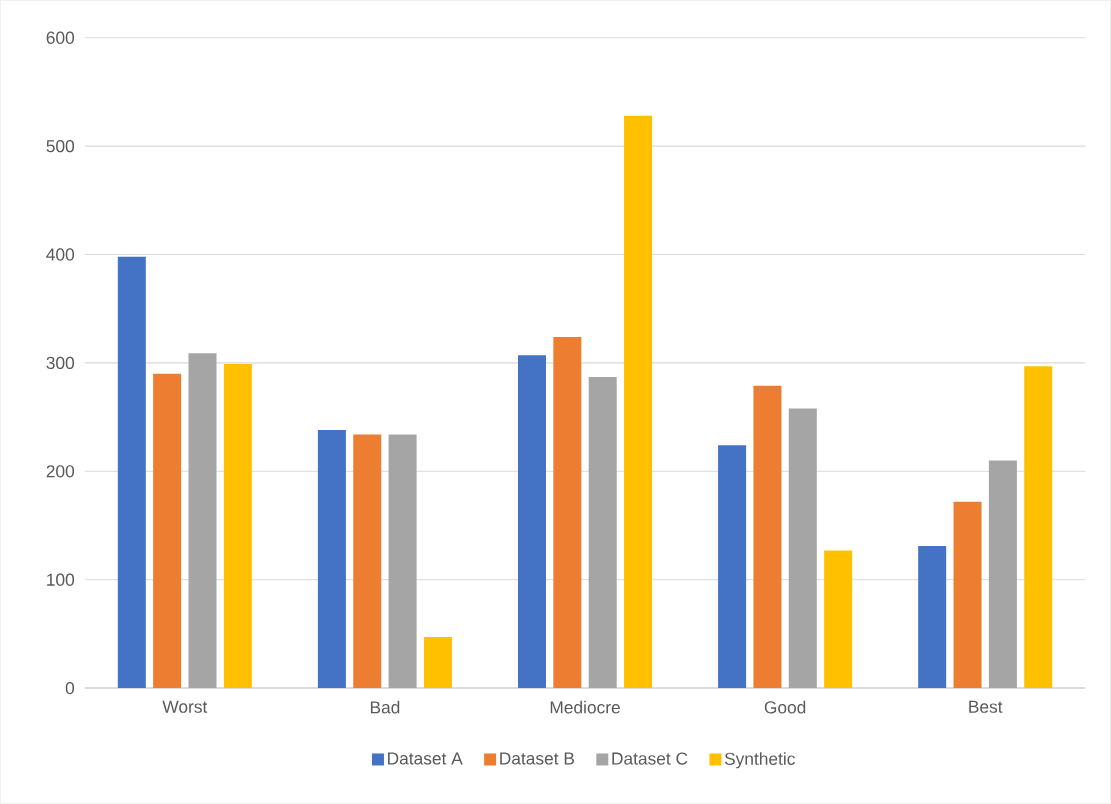 This screenshot has width=1111, height=804. I want to click on y-tick-label: 0, so click(70, 688).